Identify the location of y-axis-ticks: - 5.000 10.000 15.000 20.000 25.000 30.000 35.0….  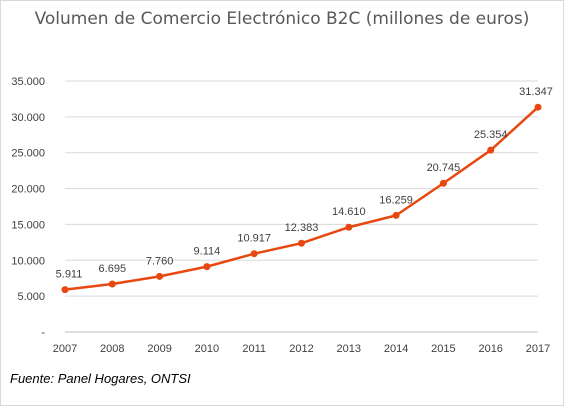
(28, 207).